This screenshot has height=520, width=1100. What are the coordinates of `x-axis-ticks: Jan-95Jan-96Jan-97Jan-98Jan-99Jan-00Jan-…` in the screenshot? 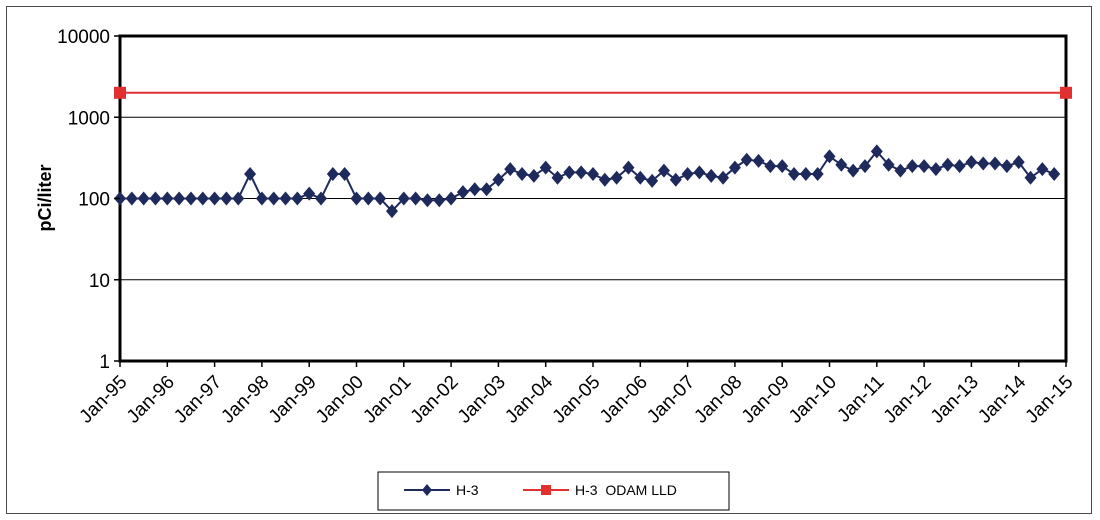 It's located at (577, 394).